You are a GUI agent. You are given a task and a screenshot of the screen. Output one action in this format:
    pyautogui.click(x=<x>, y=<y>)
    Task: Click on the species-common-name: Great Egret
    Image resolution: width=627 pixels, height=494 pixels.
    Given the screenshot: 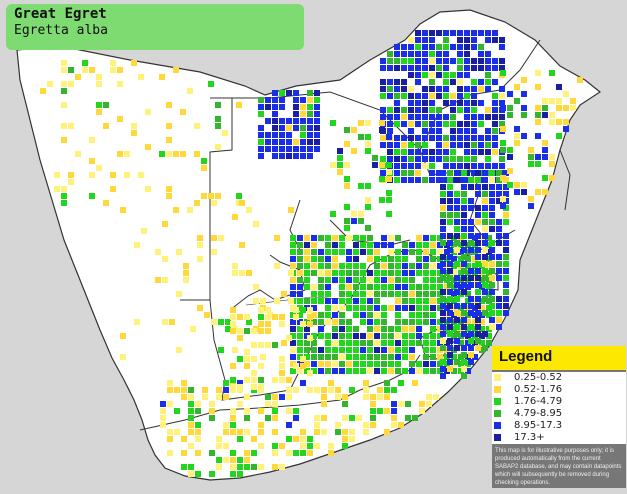 What is the action you would take?
    pyautogui.click(x=60, y=14)
    